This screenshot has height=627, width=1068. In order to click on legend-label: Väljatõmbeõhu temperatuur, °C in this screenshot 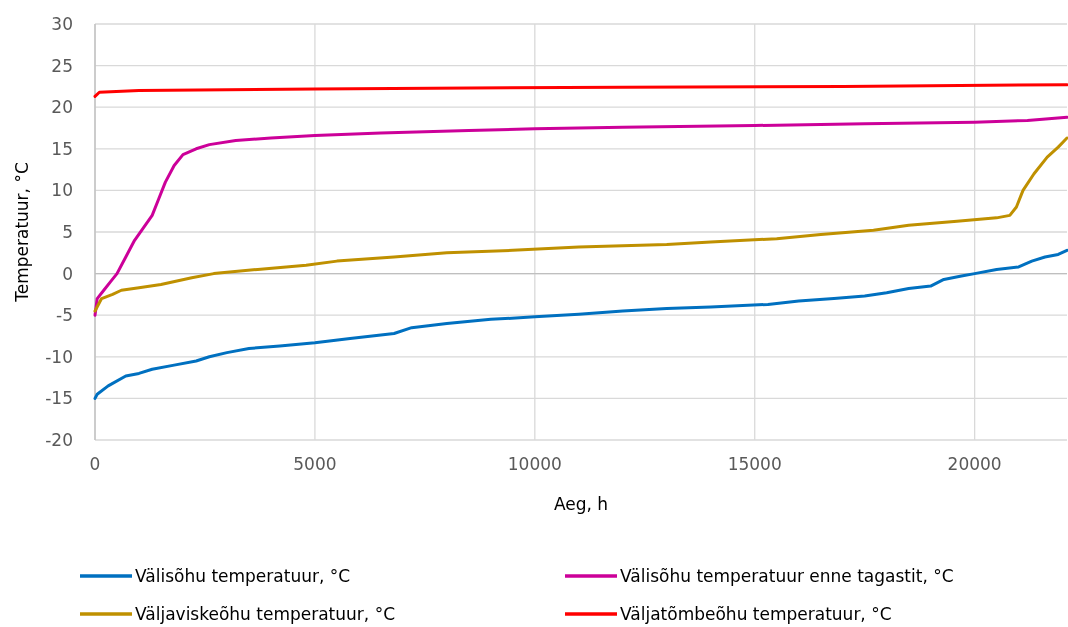, I will do `click(756, 613)`.